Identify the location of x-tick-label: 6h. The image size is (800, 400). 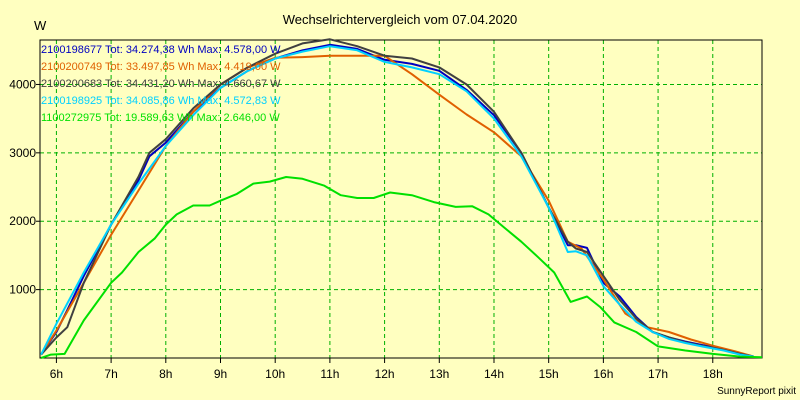
(56, 374).